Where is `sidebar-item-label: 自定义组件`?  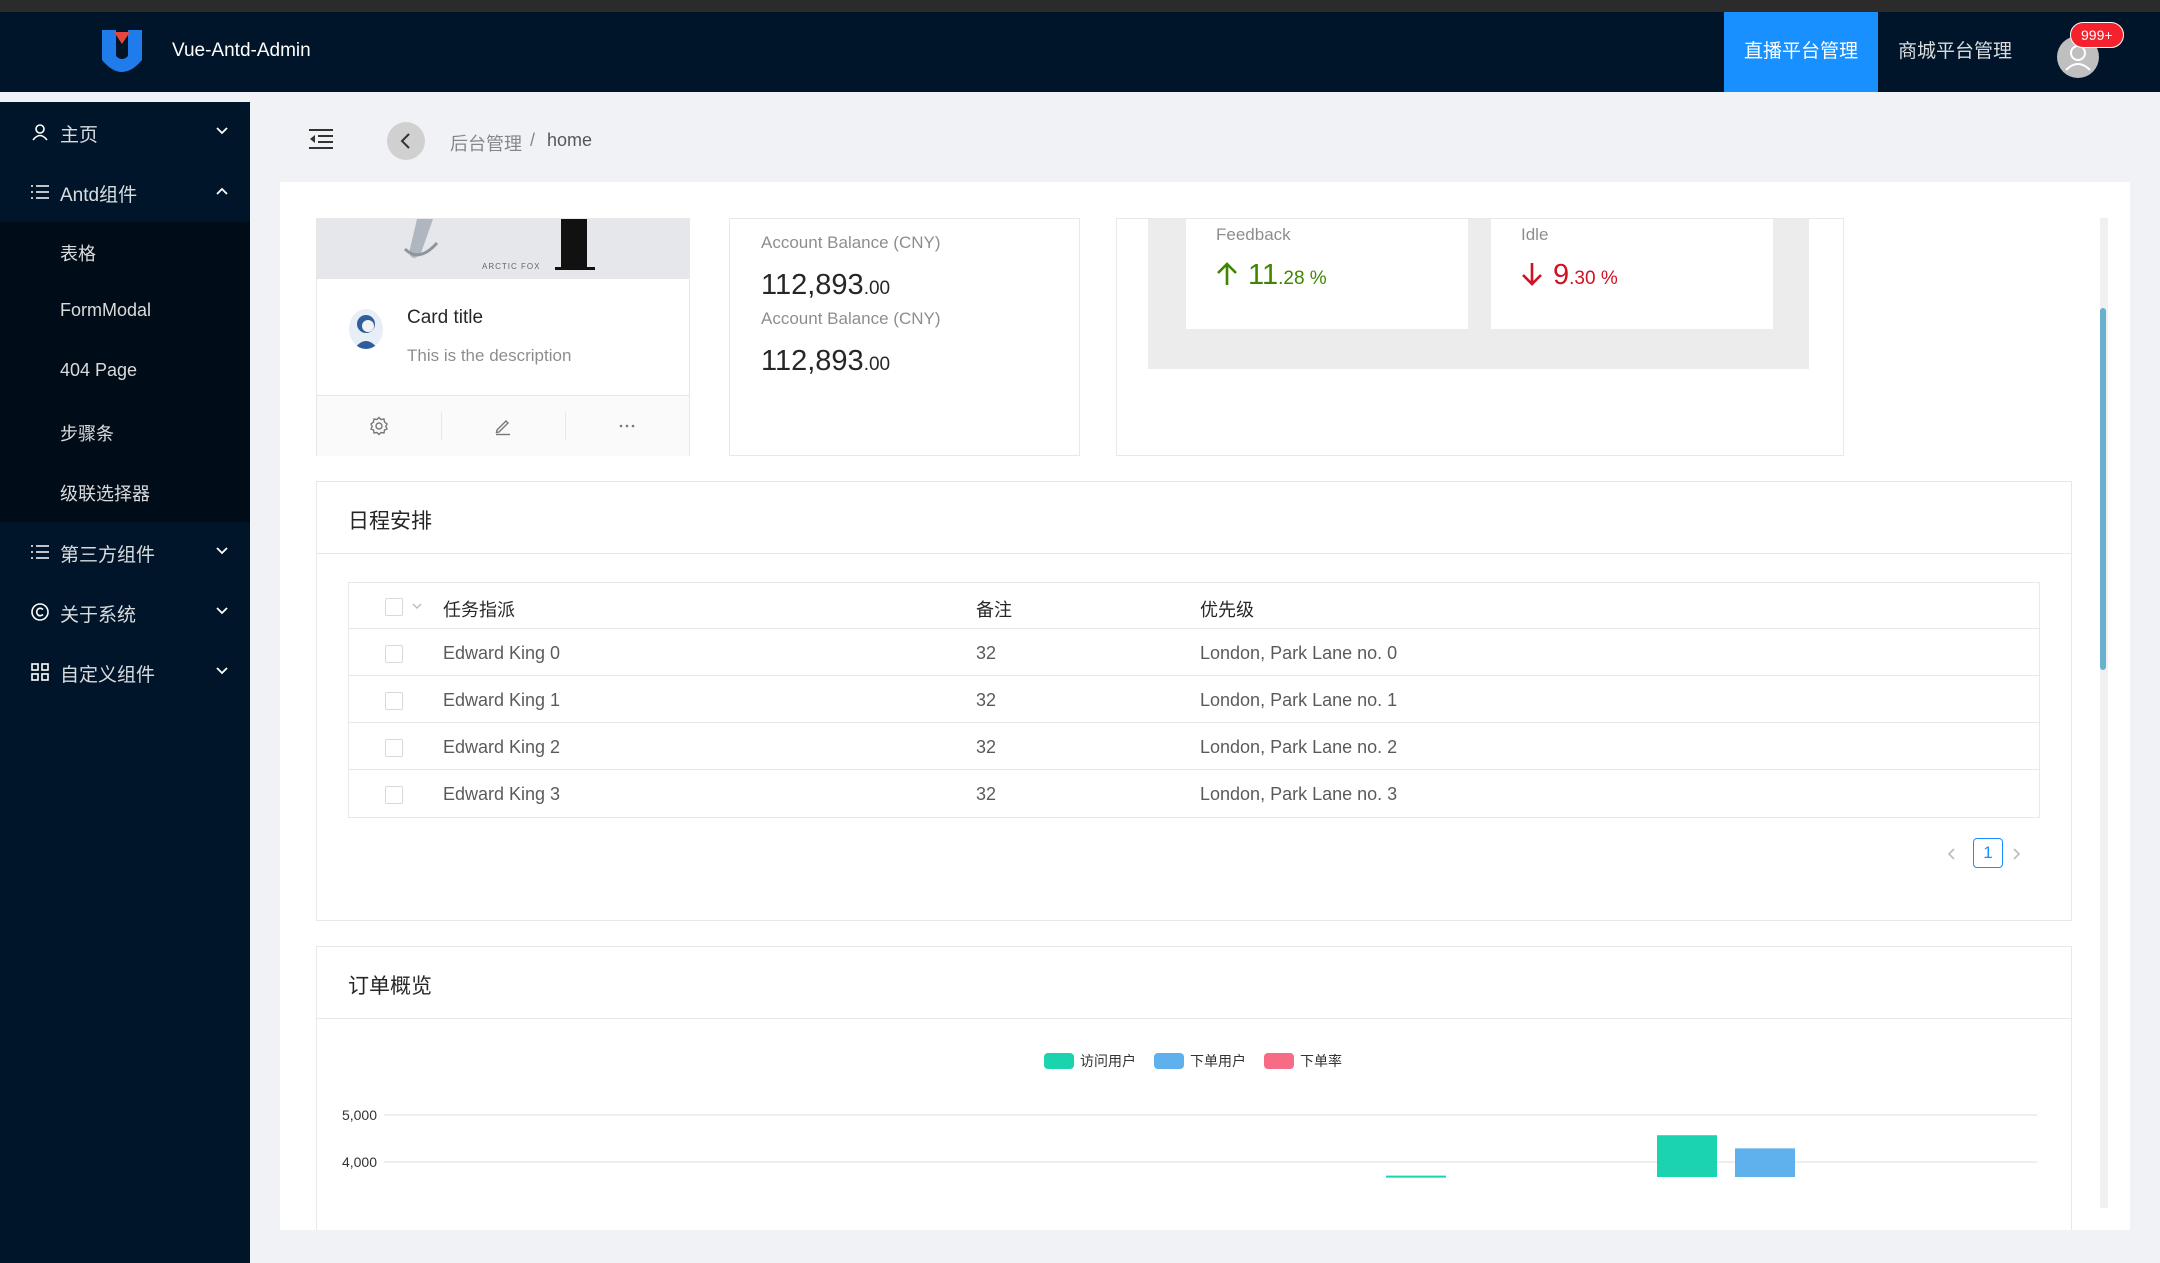 sidebar-item-label: 自定义组件 is located at coordinates (108, 675).